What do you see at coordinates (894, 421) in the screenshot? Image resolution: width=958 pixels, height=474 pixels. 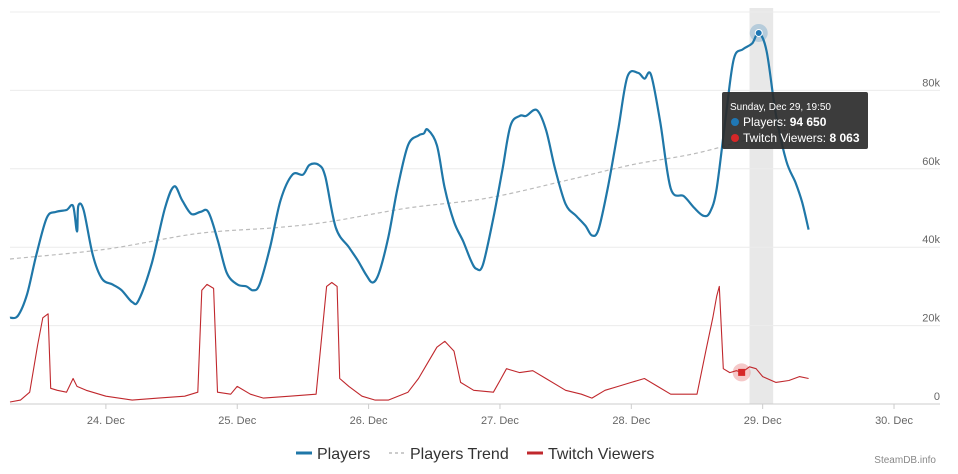 I see `x-tick-label: 30. Dec` at bounding box center [894, 421].